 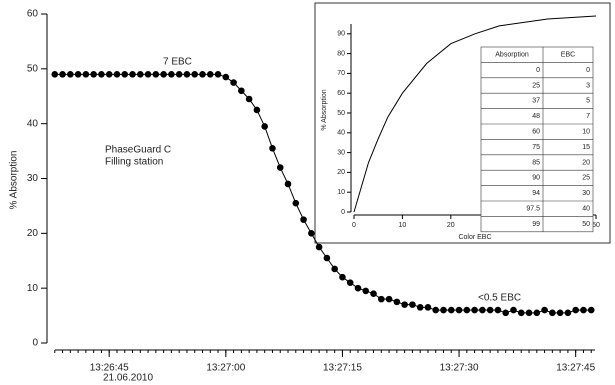 What do you see at coordinates (575, 368) in the screenshot?
I see `x-tick-label: 13:27:45` at bounding box center [575, 368].